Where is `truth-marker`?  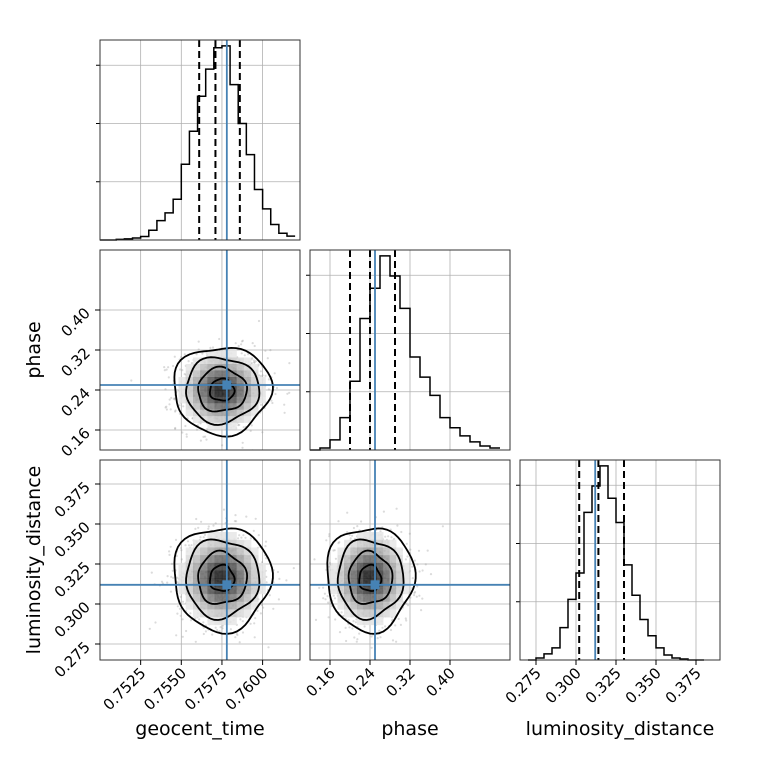 truth-marker is located at coordinates (227, 585).